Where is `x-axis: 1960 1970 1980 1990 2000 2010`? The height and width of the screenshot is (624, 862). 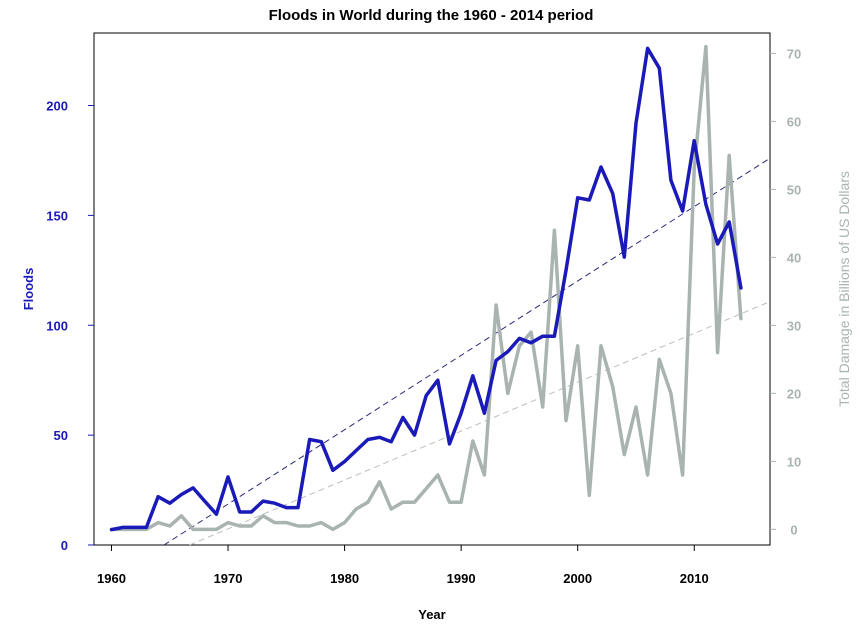
x-axis: 1960 1970 1980 1990 2000 2010 is located at coordinates (403, 565).